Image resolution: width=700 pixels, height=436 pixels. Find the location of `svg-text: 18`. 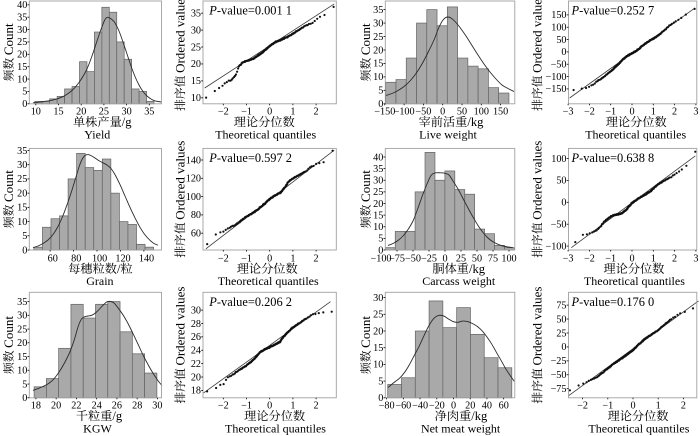

svg-text: 18 is located at coordinates (196, 391).